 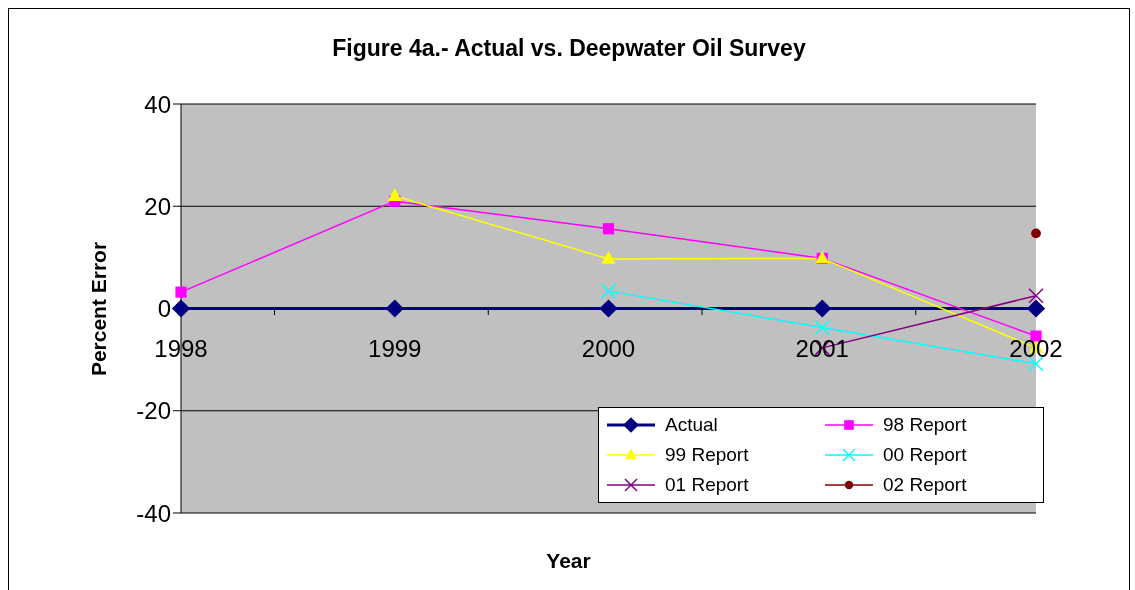 What do you see at coordinates (707, 455) in the screenshot?
I see `legend-label: 99 Report` at bounding box center [707, 455].